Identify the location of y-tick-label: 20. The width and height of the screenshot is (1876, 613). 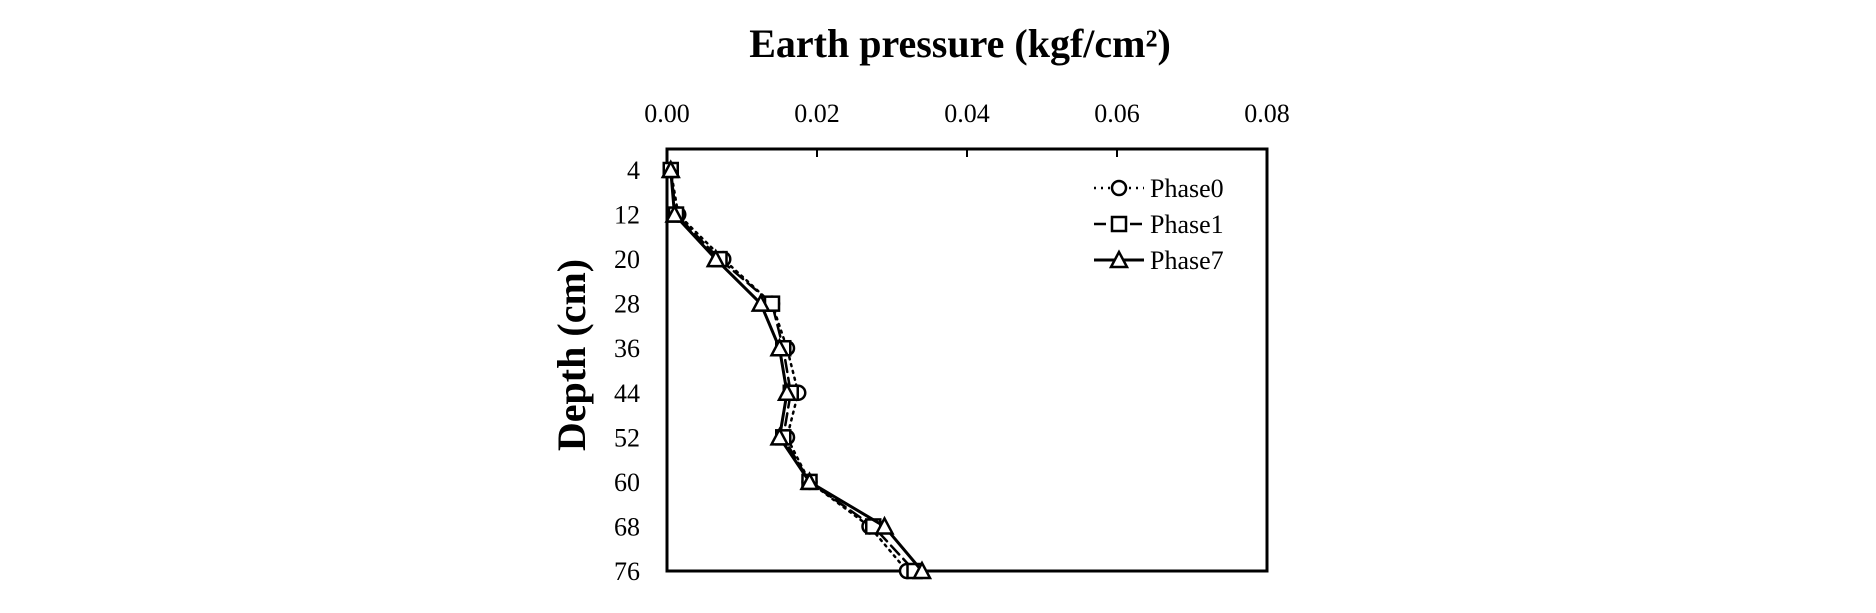
(627, 259).